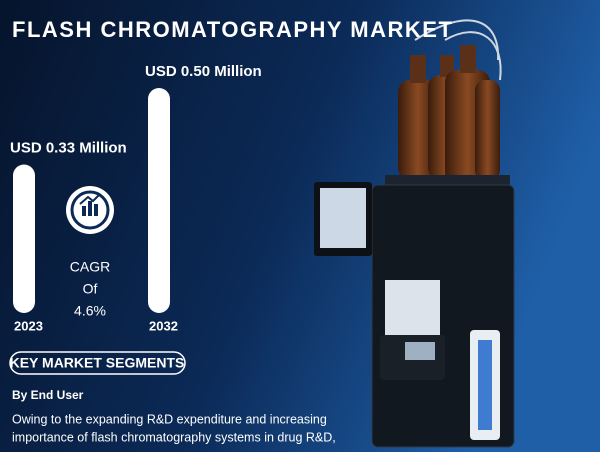 The width and height of the screenshot is (600, 452). I want to click on segments-heading: KEY MARKET SEGMENTS, so click(97, 363).